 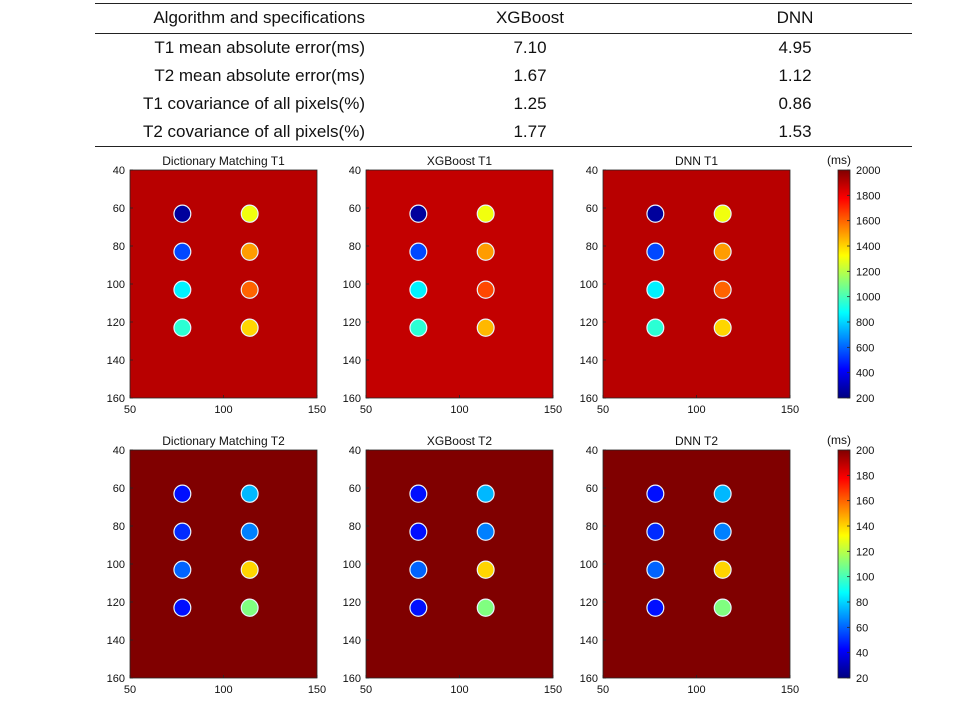 I want to click on colorbar-tick-label: 120, so click(x=865, y=552).